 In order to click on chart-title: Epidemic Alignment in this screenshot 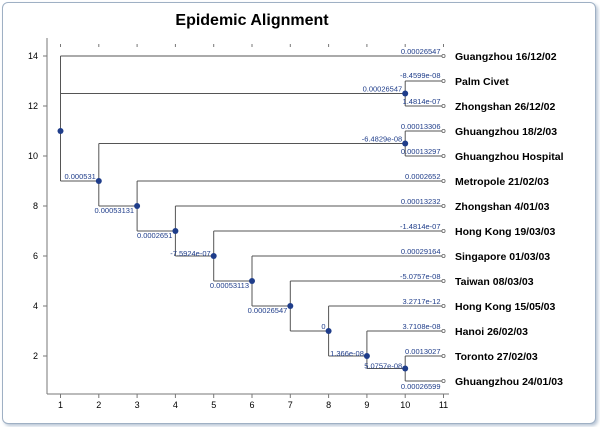, I will do `click(252, 20)`.